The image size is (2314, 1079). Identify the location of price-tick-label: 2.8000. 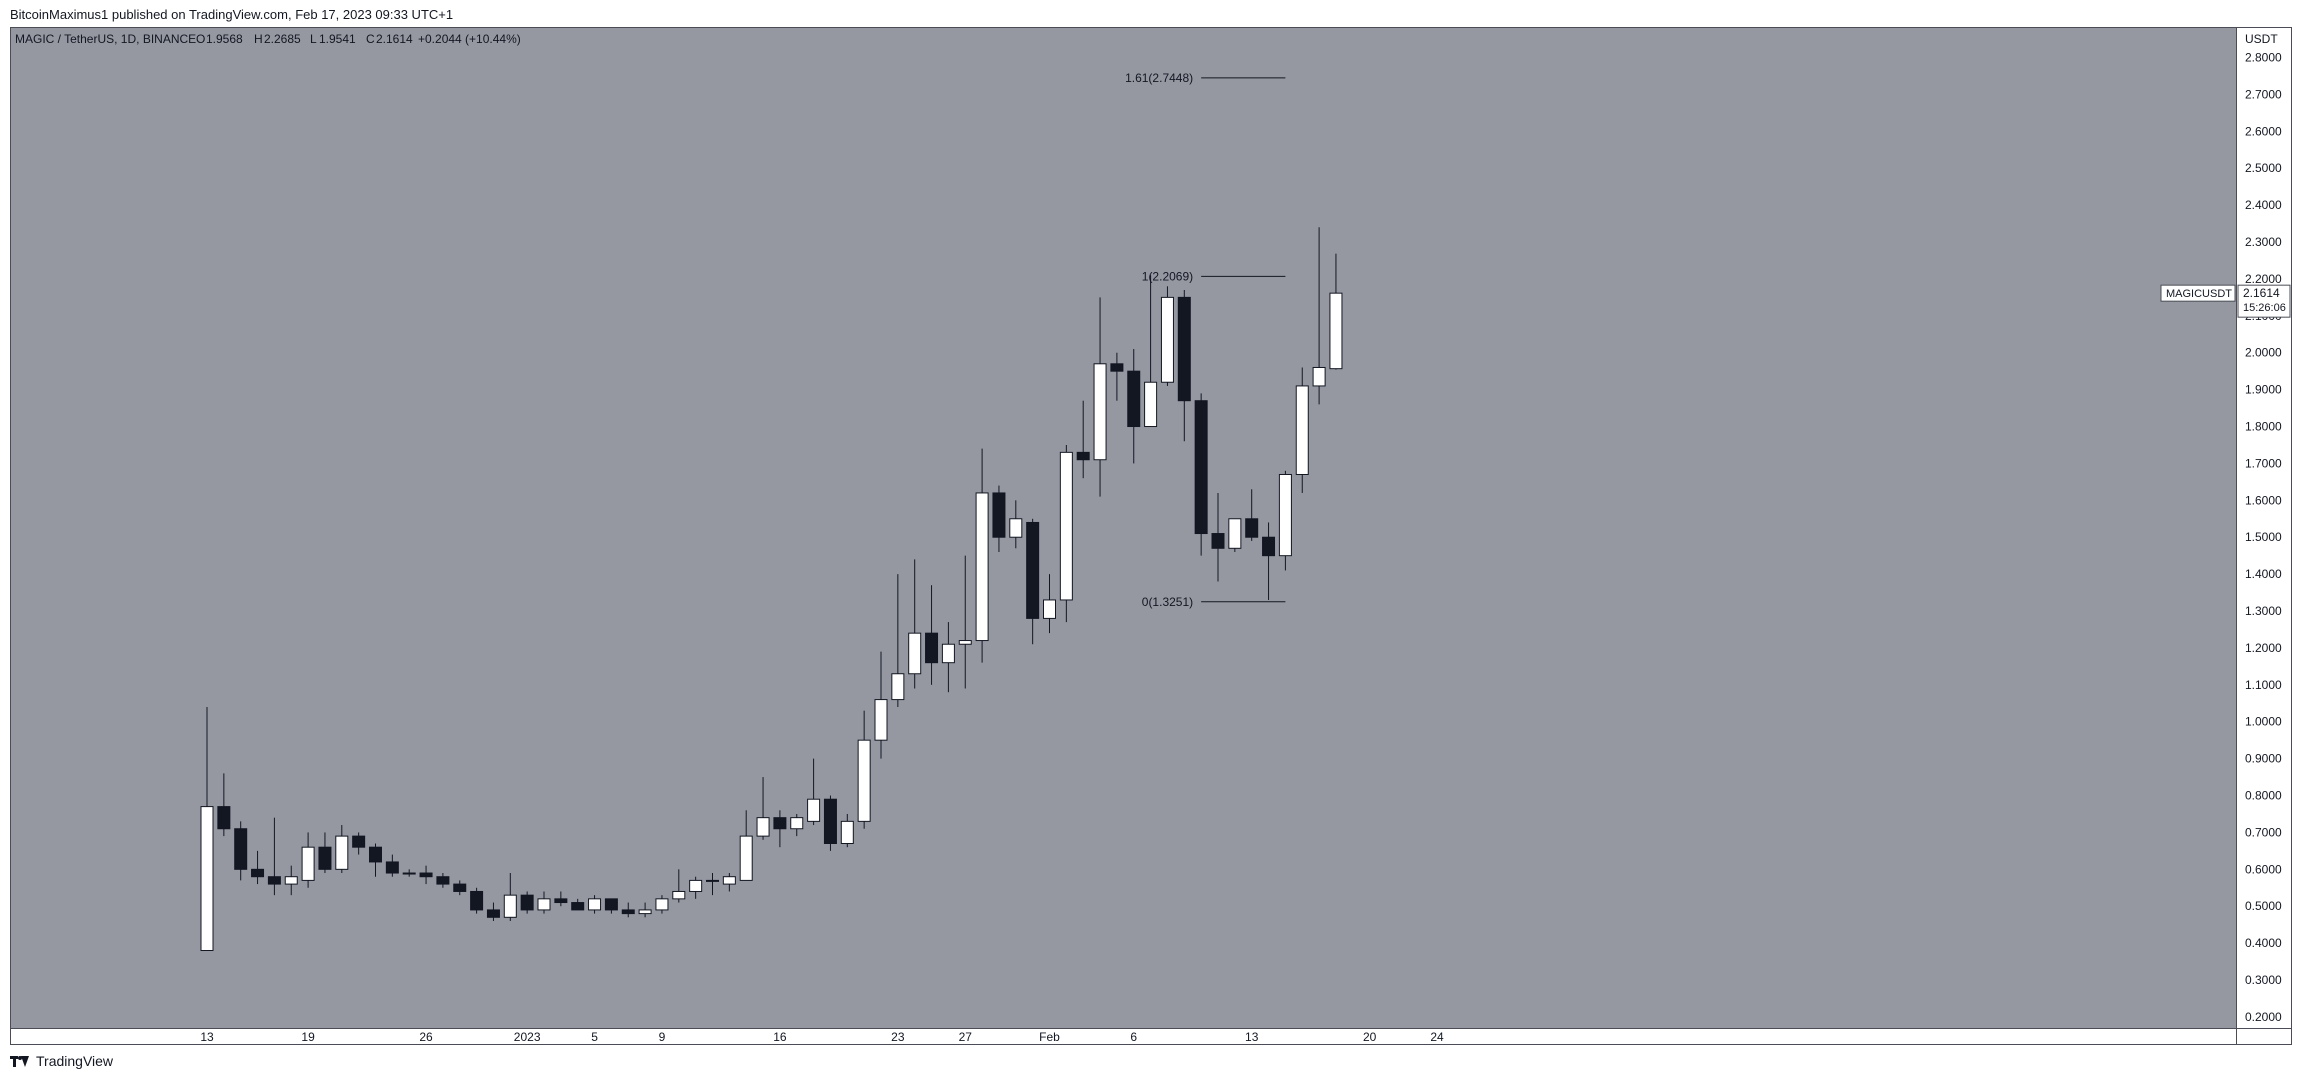
(2263, 58).